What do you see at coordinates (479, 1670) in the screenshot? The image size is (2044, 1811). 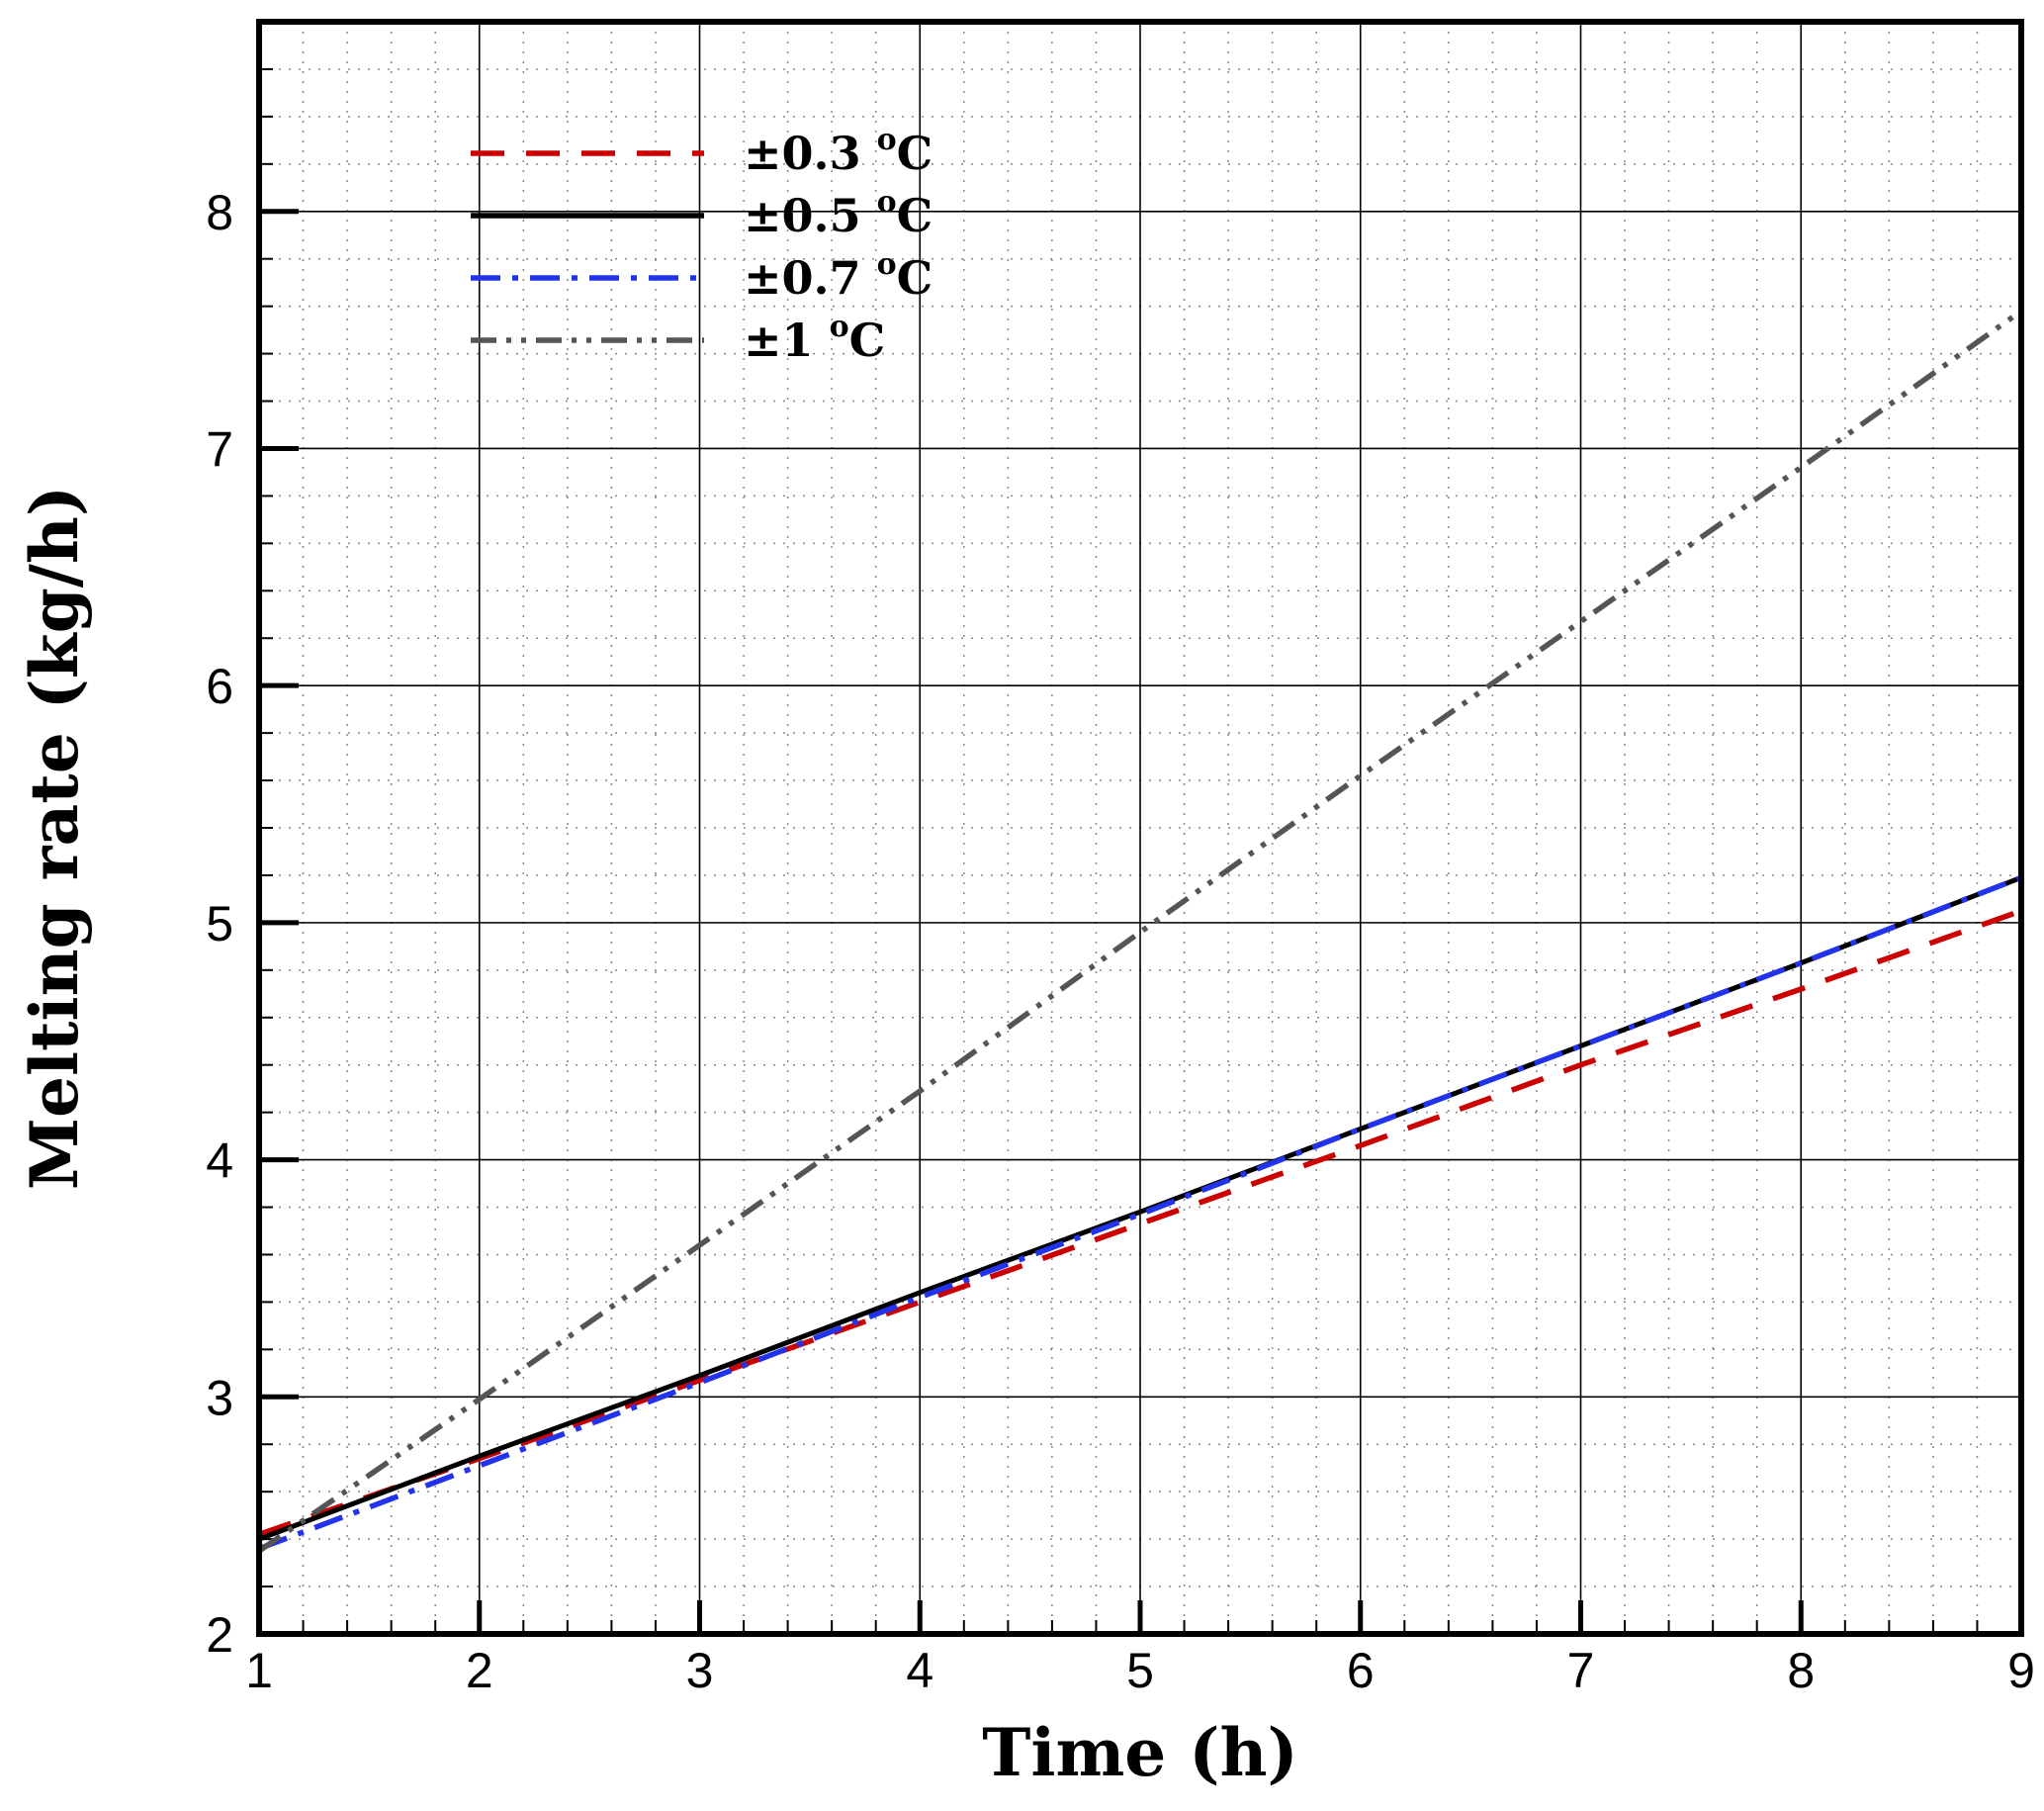 I see `x-tick-label: 2` at bounding box center [479, 1670].